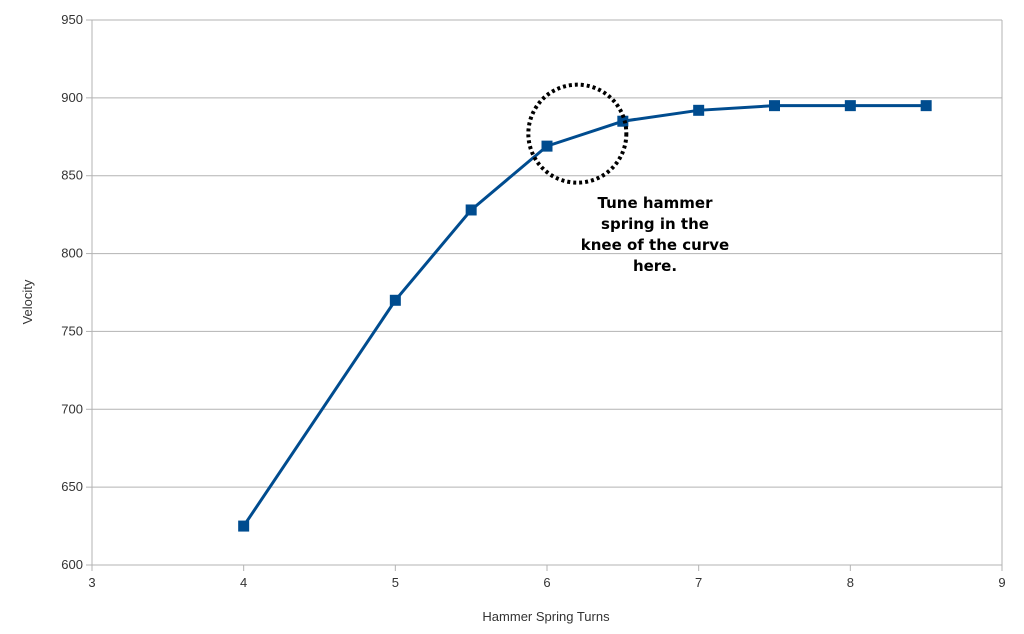 This screenshot has width=1024, height=634. What do you see at coordinates (655, 245) in the screenshot?
I see `annotation-text-line: knee of the curve` at bounding box center [655, 245].